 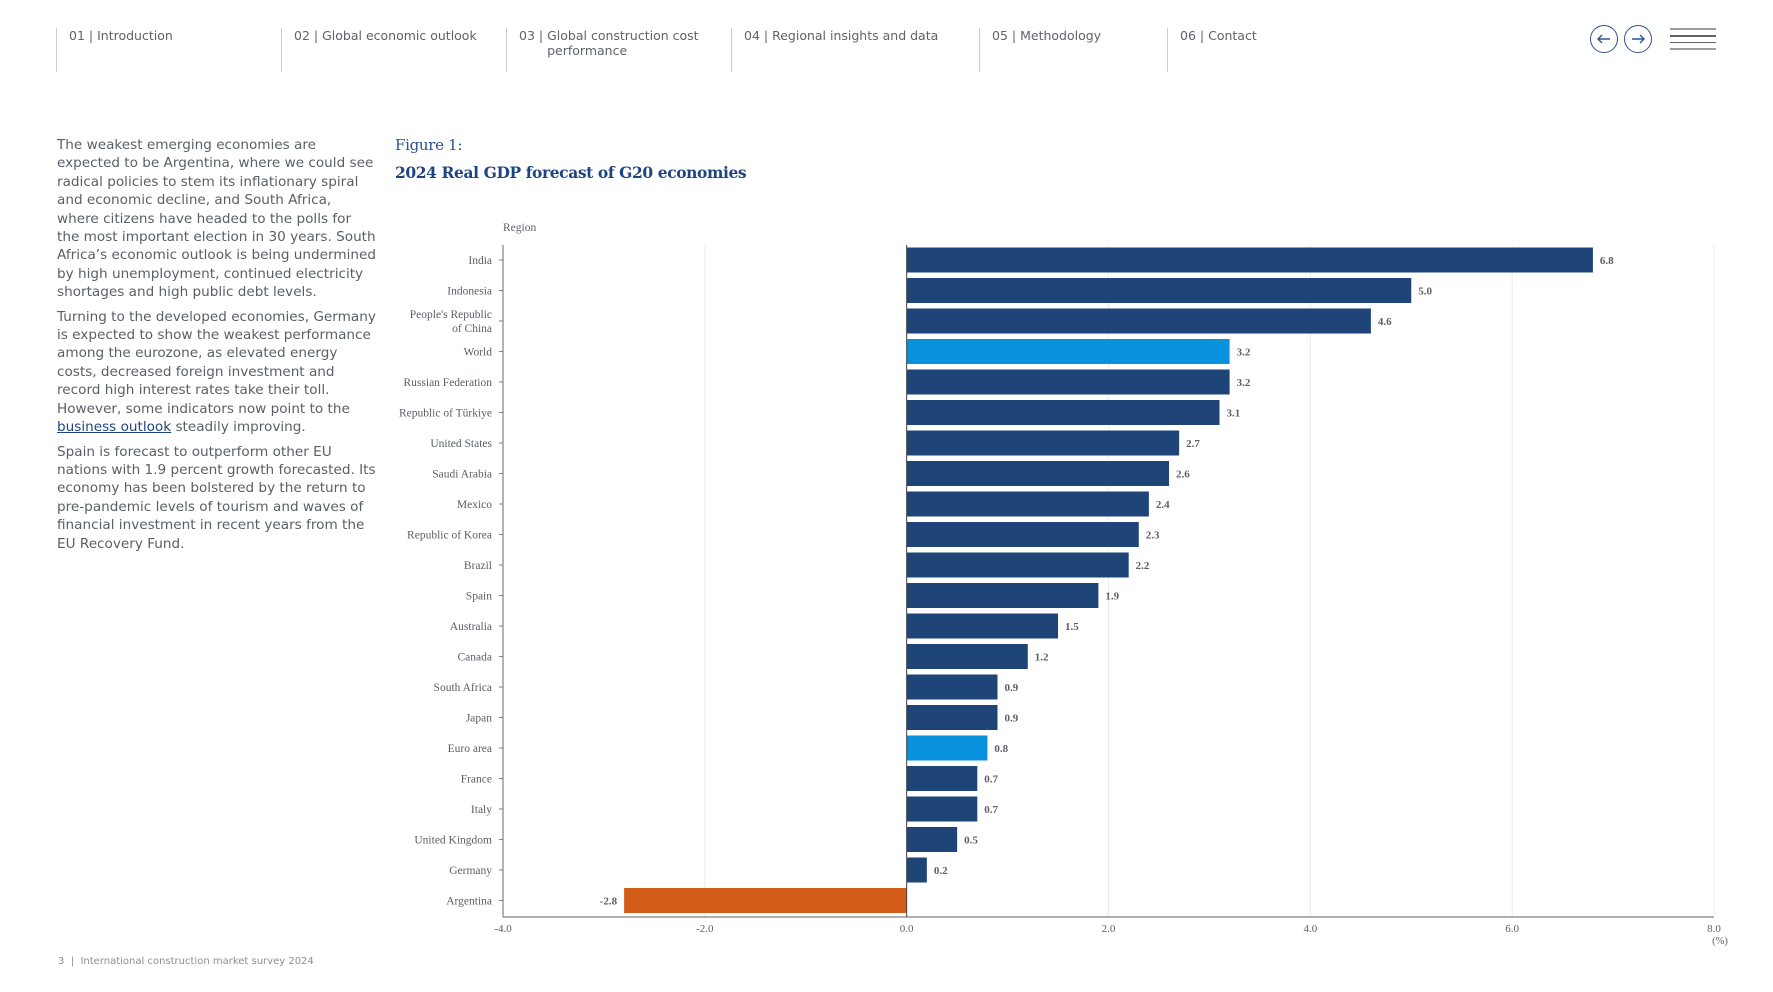 What do you see at coordinates (302, 35) in the screenshot?
I see `nav-item-number: 02` at bounding box center [302, 35].